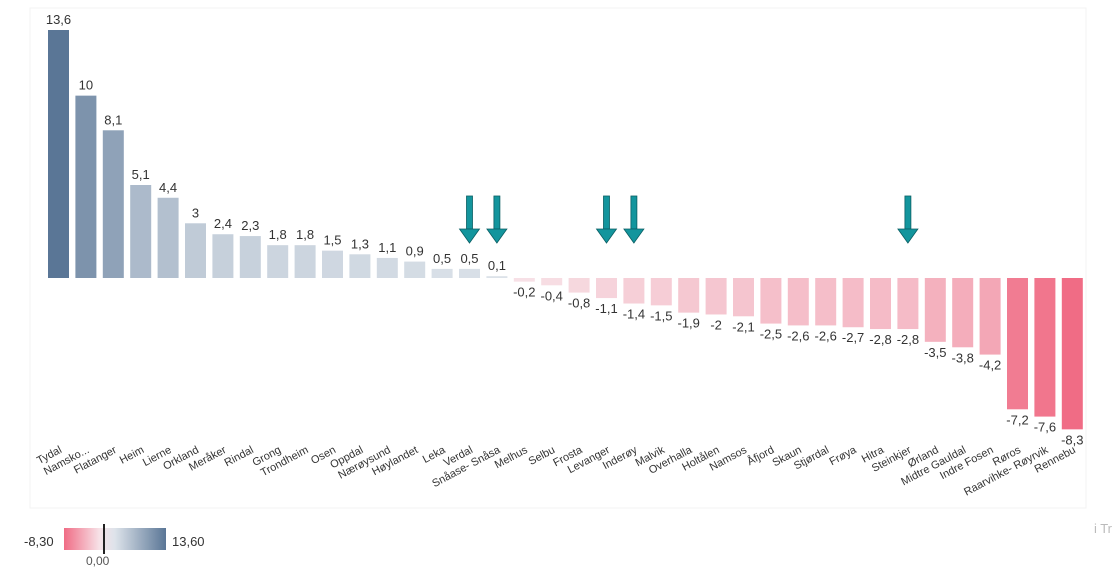 The height and width of the screenshot is (568, 1112). Describe the element at coordinates (387, 247) in the screenshot. I see `data-label: 1,1` at that location.